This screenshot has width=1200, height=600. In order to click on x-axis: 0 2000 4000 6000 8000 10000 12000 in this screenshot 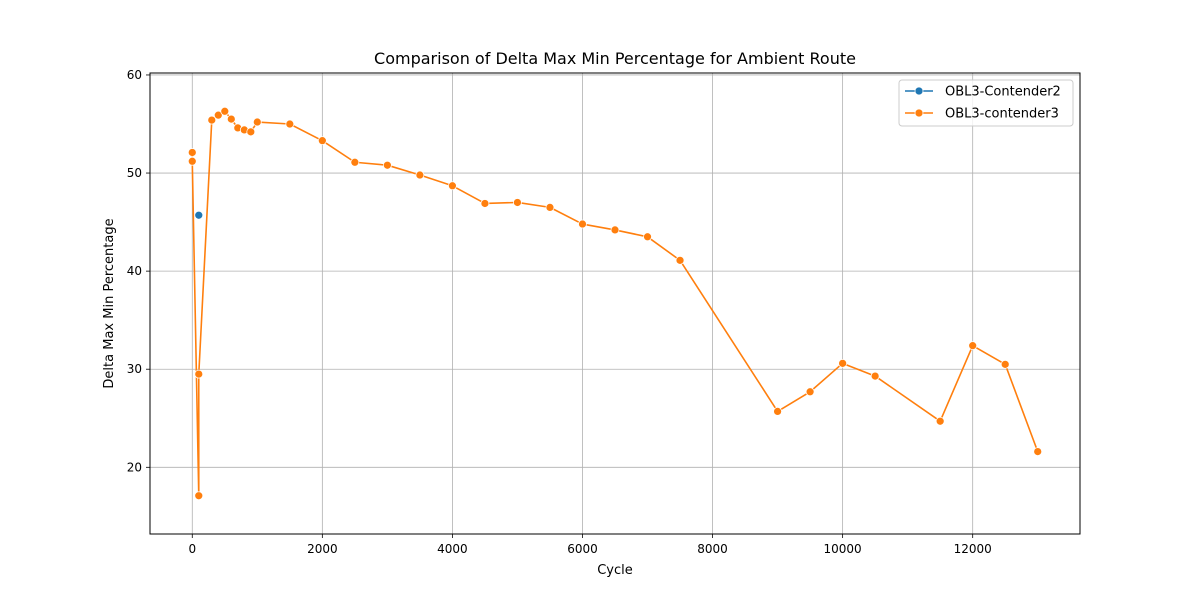, I will do `click(590, 545)`.